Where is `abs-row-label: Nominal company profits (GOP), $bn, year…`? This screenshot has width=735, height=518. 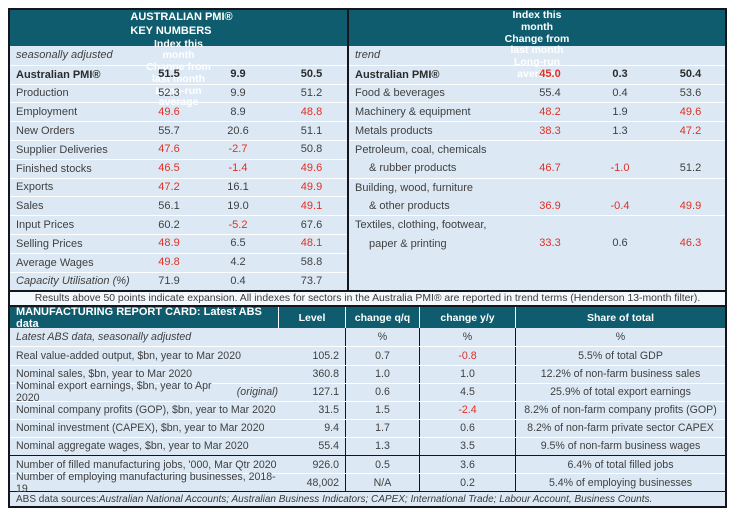
abs-row-label: Nominal company profits (GOP), $bn, year… is located at coordinates (146, 410).